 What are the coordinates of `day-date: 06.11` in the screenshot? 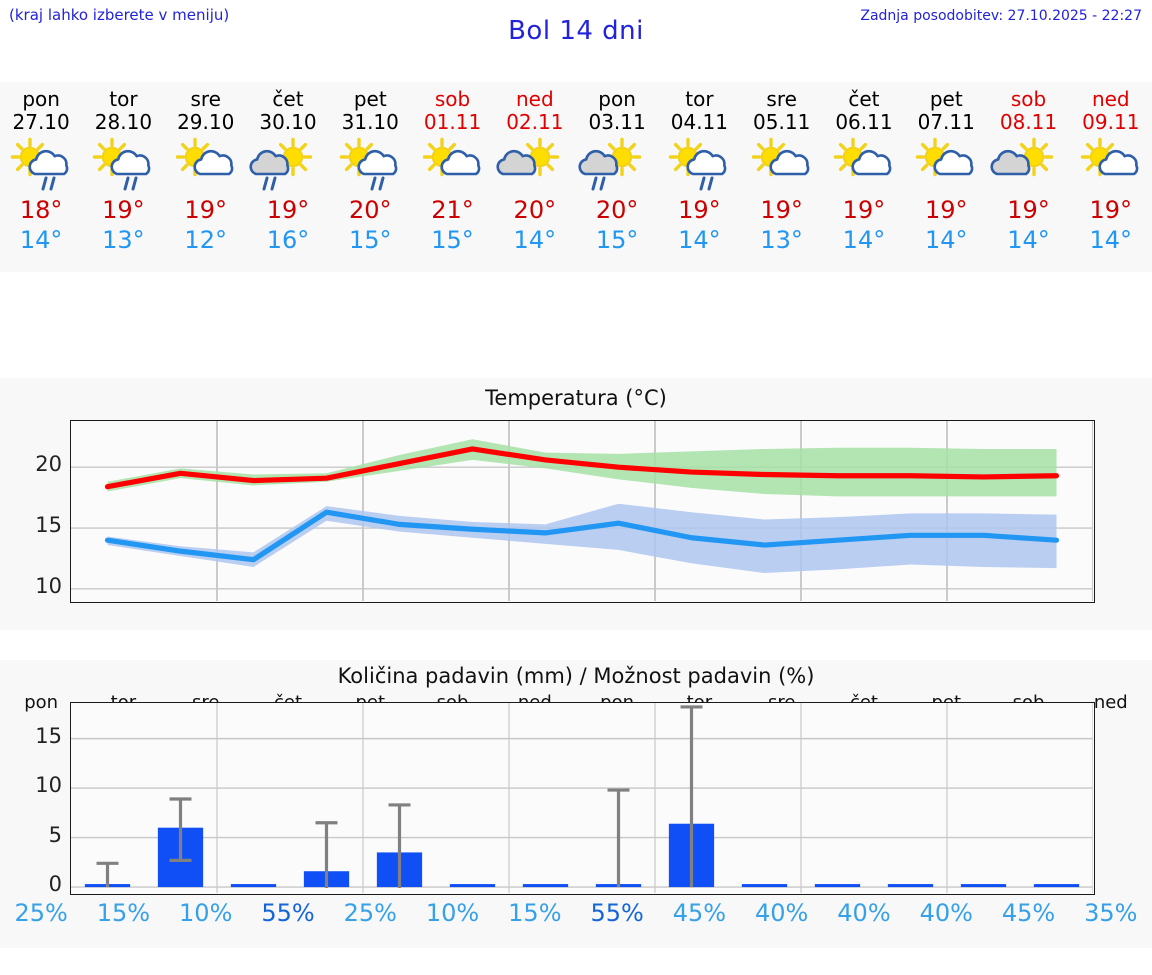 It's located at (864, 122).